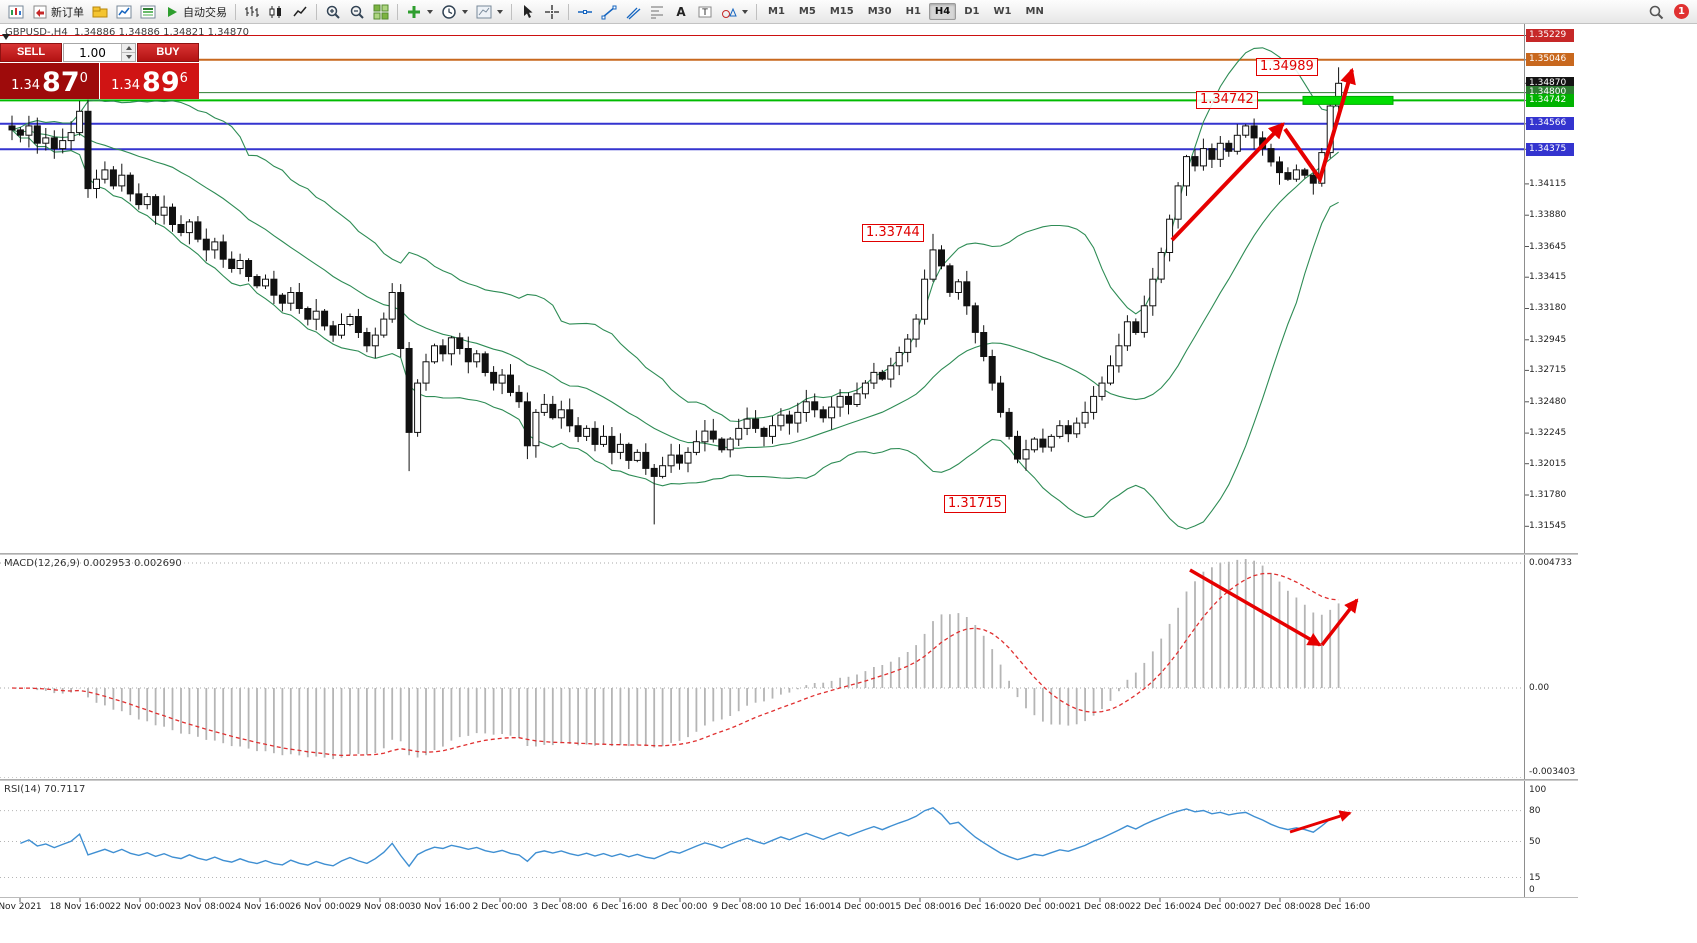 The image size is (1697, 943). I want to click on highlight-zone, so click(1348, 100).